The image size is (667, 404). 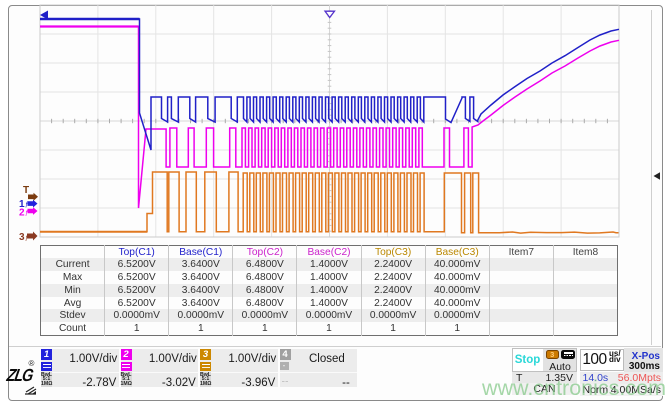 What do you see at coordinates (22, 237) in the screenshot?
I see `svg-text: 3` at bounding box center [22, 237].